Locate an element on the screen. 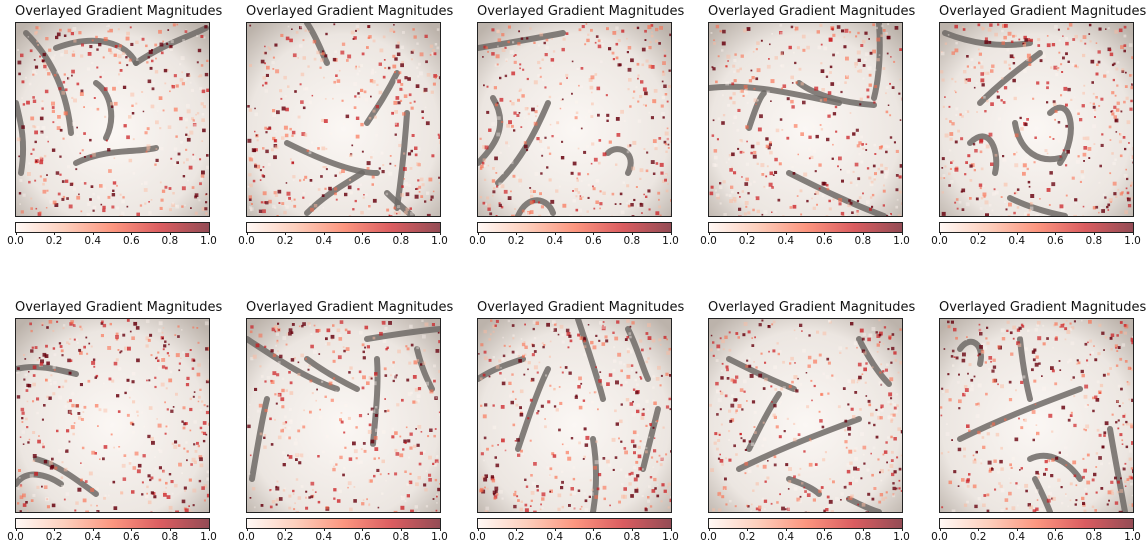 Image resolution: width=1146 pixels, height=553 pixels. colorbar-tick-mark is located at coordinates (863, 529).